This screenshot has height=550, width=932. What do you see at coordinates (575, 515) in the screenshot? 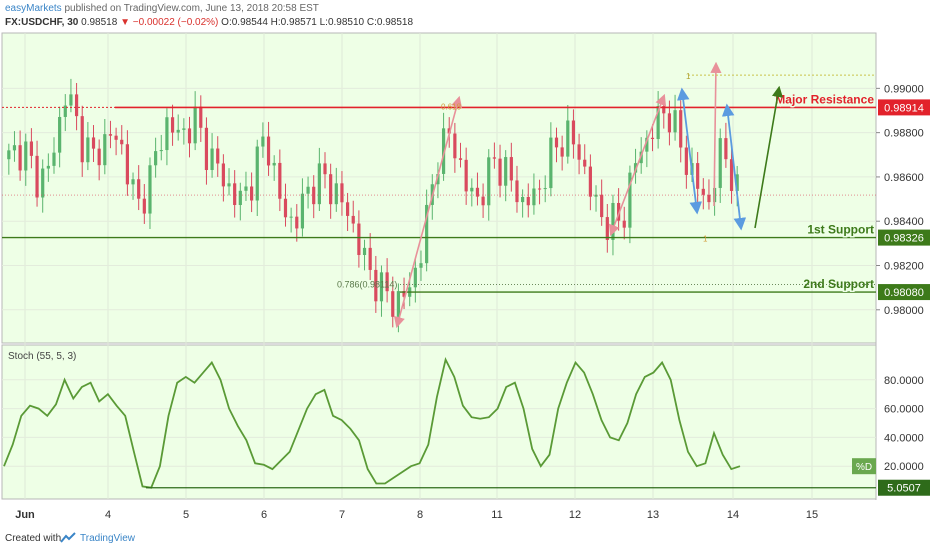
I see `x-tick-label: 12` at bounding box center [575, 515].